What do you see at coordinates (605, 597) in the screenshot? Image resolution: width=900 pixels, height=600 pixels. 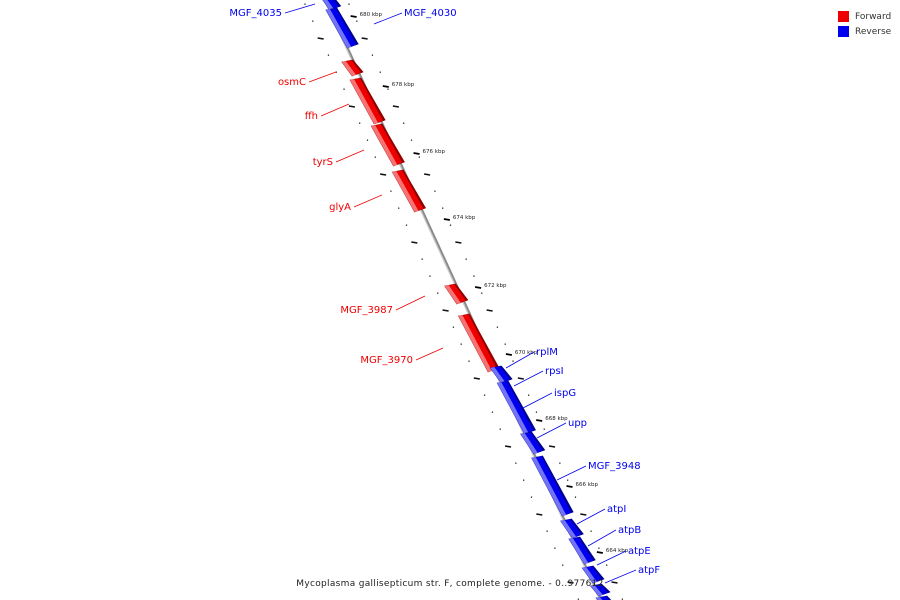 I see `gene-arrow-atpF` at bounding box center [605, 597].